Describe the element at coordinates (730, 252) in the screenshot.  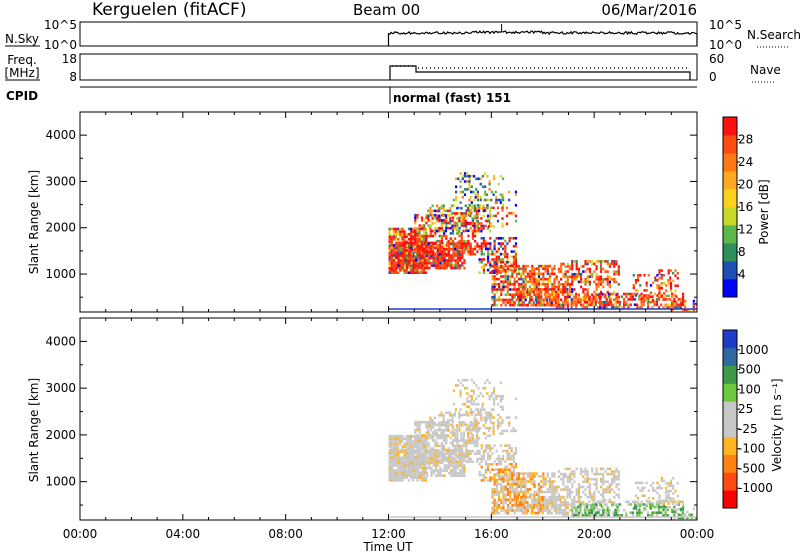
I see `power-colorbar-segment` at that location.